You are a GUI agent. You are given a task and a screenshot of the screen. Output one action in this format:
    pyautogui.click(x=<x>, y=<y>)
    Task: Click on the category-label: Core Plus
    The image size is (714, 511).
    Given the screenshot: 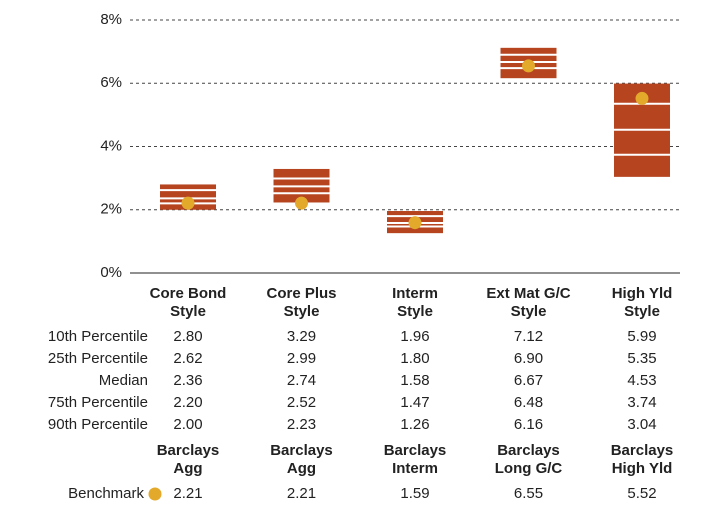 What is the action you would take?
    pyautogui.click(x=301, y=293)
    